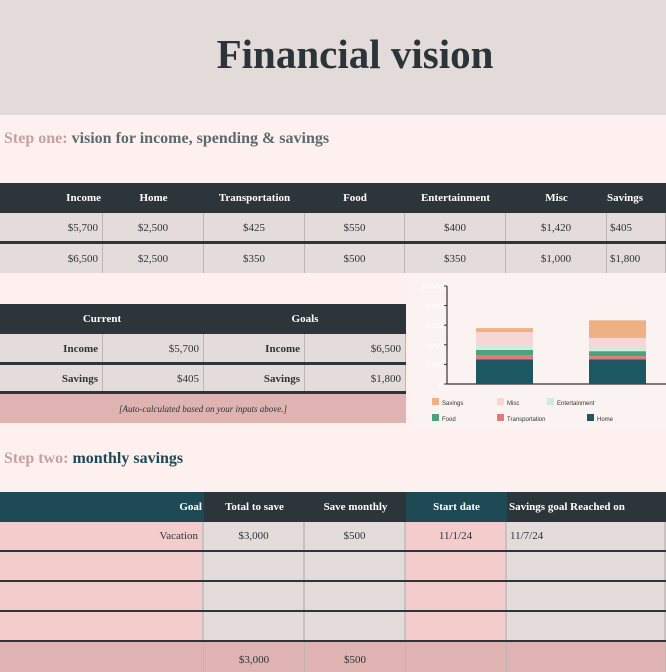  Describe the element at coordinates (254, 536) in the screenshot. I see `table-cell: $3,000` at that location.